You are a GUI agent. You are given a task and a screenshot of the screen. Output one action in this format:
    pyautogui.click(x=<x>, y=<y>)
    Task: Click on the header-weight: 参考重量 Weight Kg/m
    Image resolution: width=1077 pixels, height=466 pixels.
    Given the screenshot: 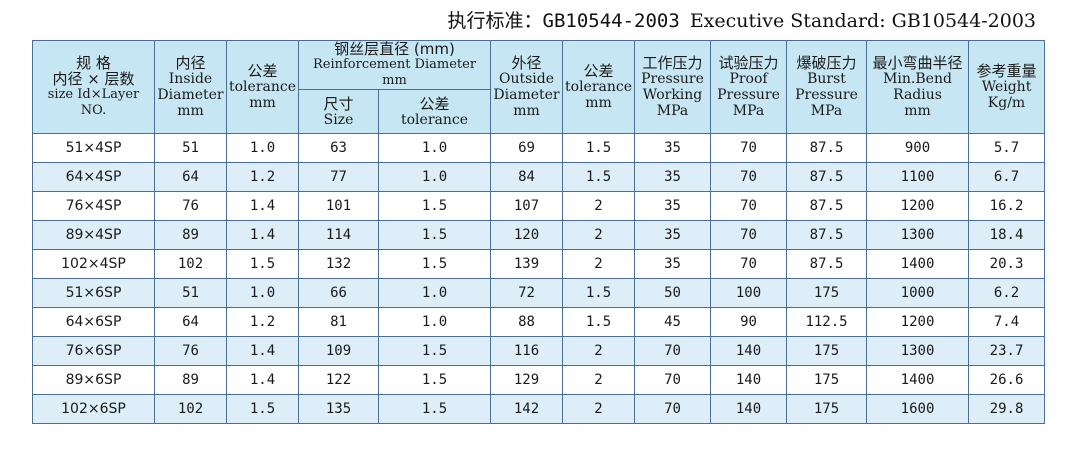 What is the action you would take?
    pyautogui.click(x=1007, y=87)
    